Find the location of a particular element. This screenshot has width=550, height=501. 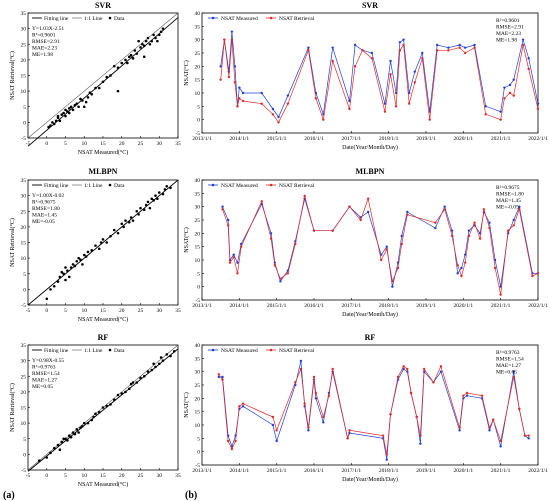

stat-line: RMSE=2.91 is located at coordinates (510, 28).